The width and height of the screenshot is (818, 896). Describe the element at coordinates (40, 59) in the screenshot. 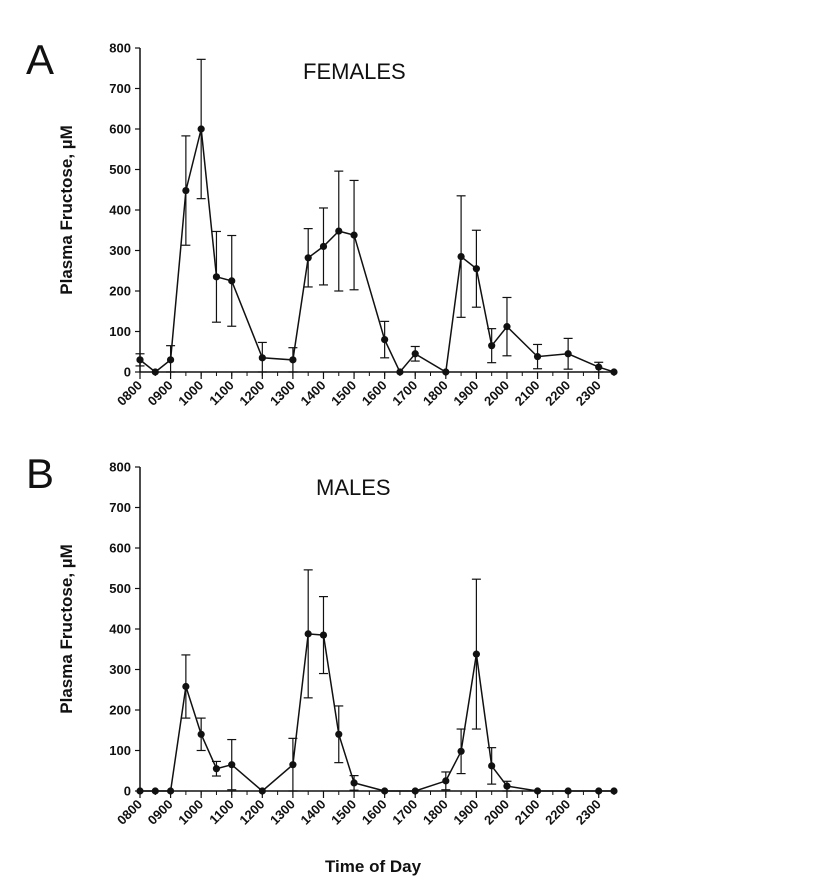

I see `panel-a-letter: A` at that location.